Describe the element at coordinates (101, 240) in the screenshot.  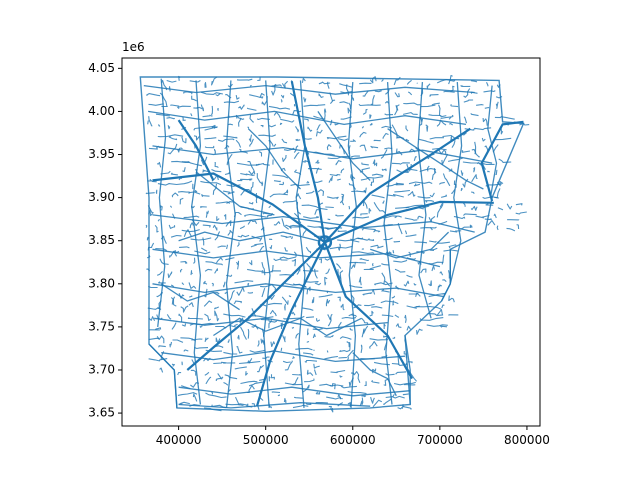
I see `y-tick-label: 3.85` at that location.